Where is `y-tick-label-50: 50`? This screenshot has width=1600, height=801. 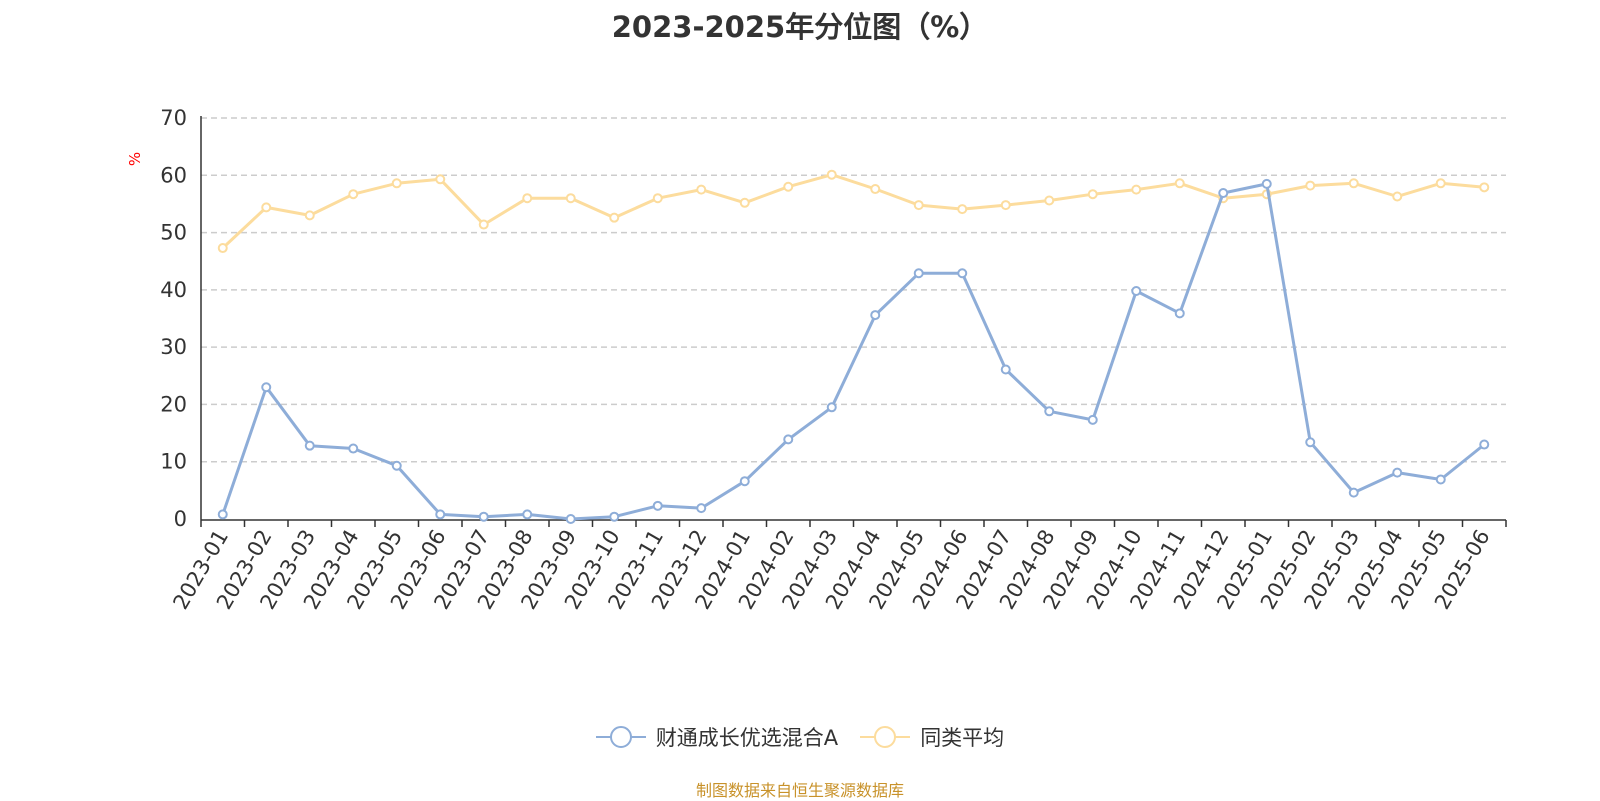
y-tick-label-50: 50 is located at coordinates (173, 233).